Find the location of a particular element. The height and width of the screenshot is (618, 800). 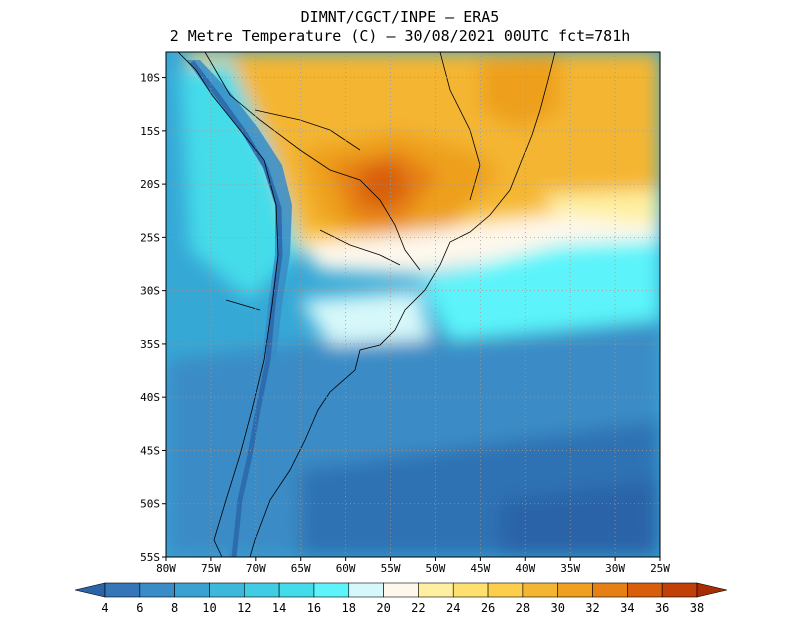

lat-tick-label: 55S is located at coordinates (150, 557).